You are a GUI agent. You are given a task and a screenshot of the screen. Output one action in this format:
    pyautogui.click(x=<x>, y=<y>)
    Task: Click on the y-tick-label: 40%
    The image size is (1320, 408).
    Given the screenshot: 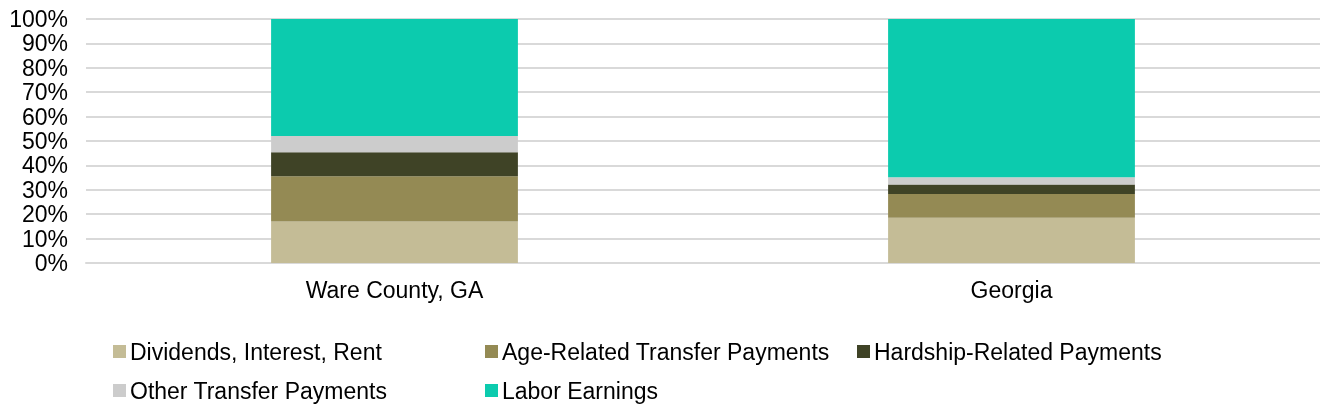 What is the action you would take?
    pyautogui.click(x=44, y=165)
    